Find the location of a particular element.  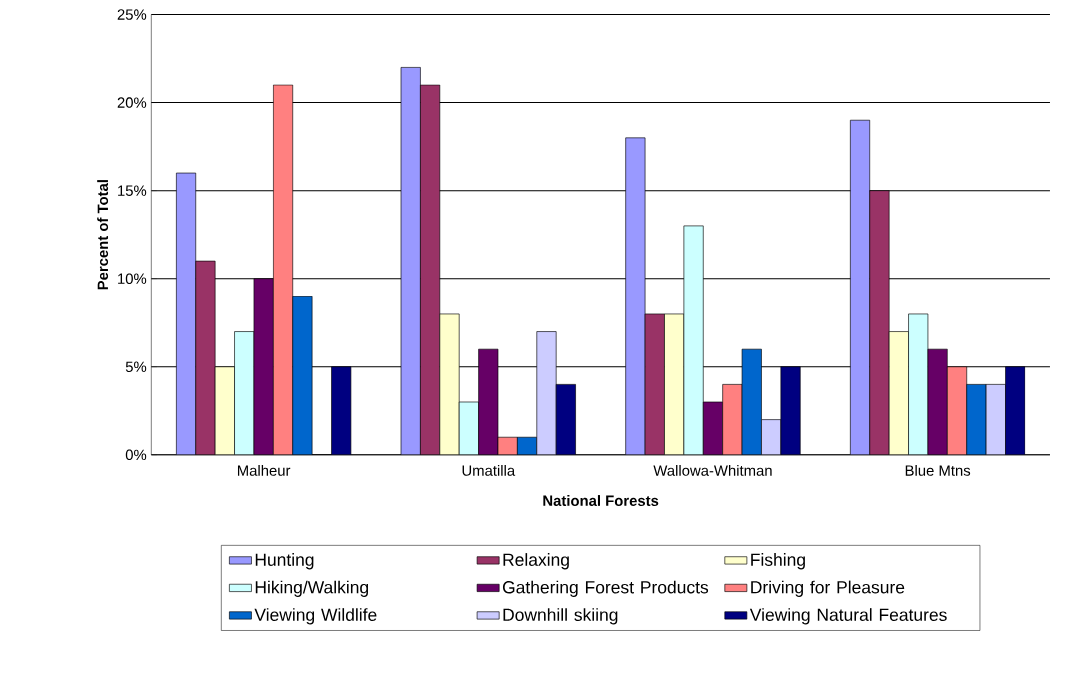

y-tick-label: 0% is located at coordinates (136, 454).